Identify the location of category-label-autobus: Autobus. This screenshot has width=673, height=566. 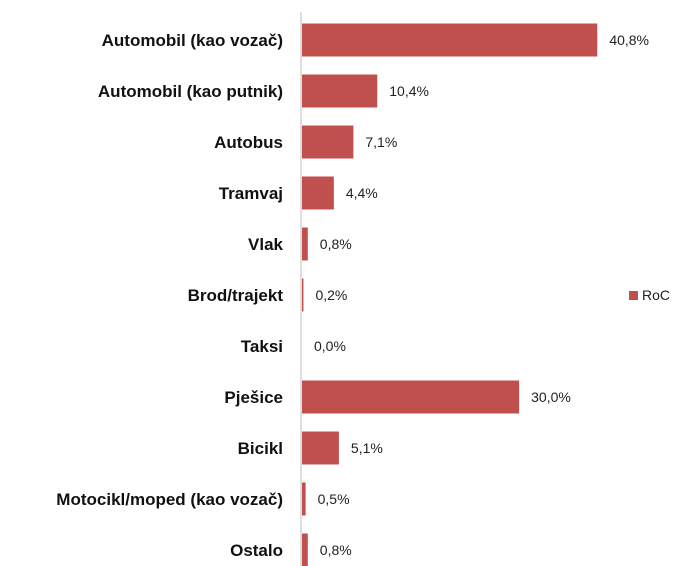
(248, 142).